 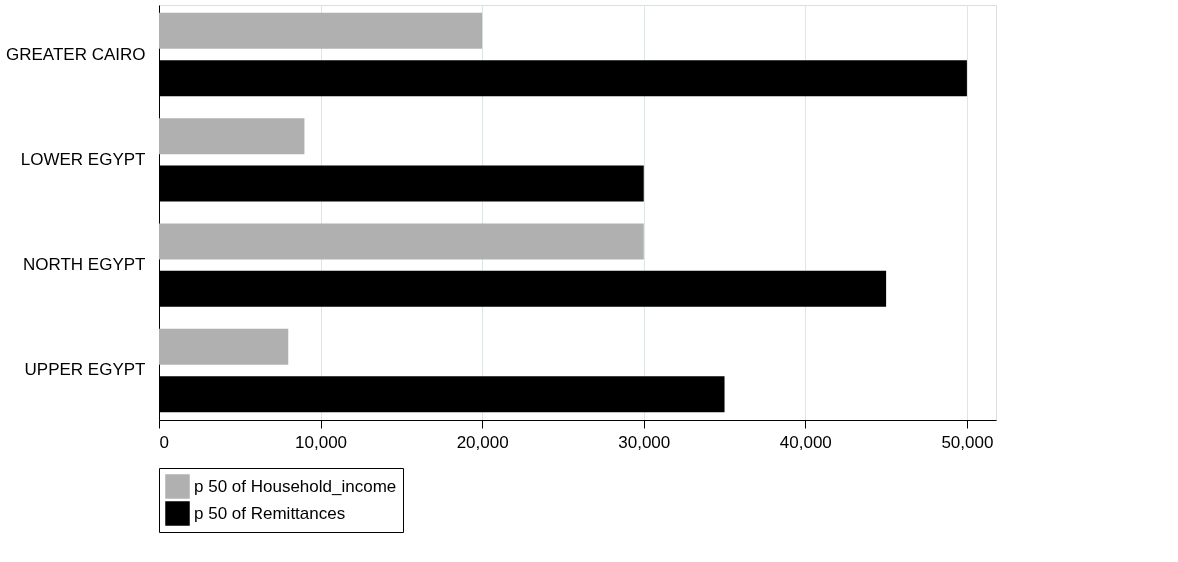 What do you see at coordinates (295, 486) in the screenshot?
I see `legend-label: p 50 of Household_income` at bounding box center [295, 486].